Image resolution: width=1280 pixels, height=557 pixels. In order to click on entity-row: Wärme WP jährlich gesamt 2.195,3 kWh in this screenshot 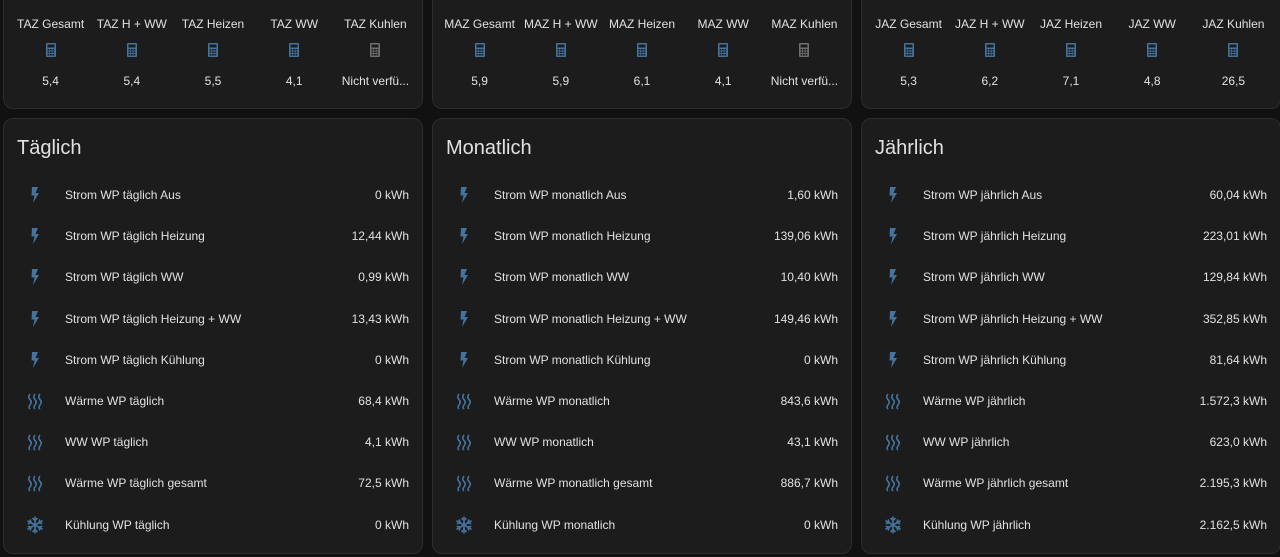, I will do `click(1071, 483)`.